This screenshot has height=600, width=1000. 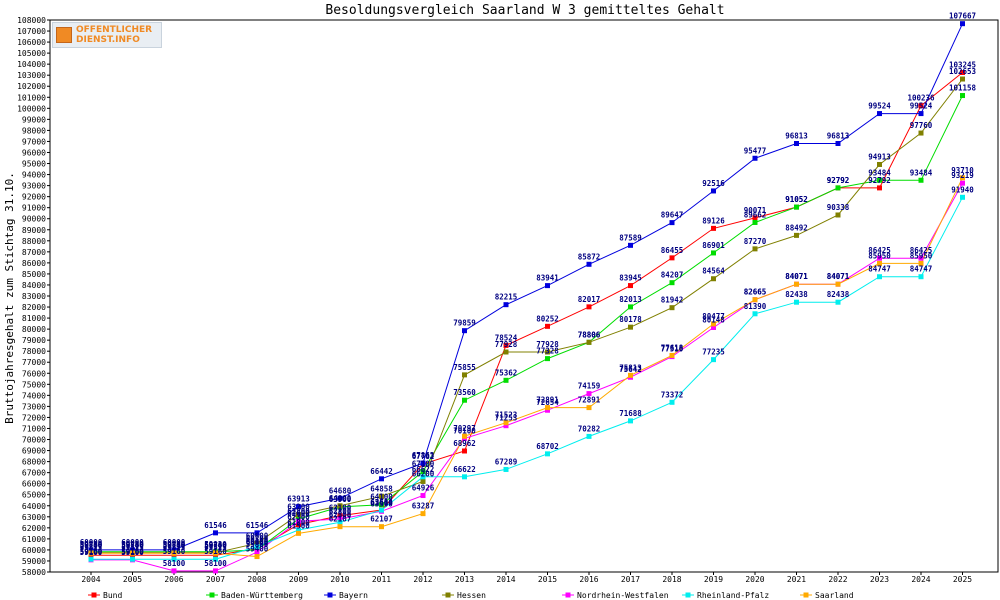 What do you see at coordinates (34, 517) in the screenshot?
I see `y-tick-label: 63000` at bounding box center [34, 517].